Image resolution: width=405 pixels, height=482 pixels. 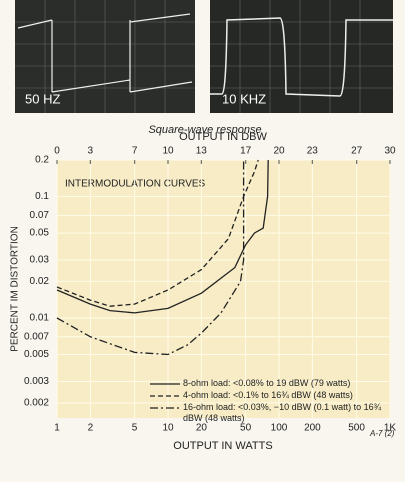 What do you see at coordinates (40, 281) in the screenshot?
I see `y-tick-label: 0.02` at bounding box center [40, 281].